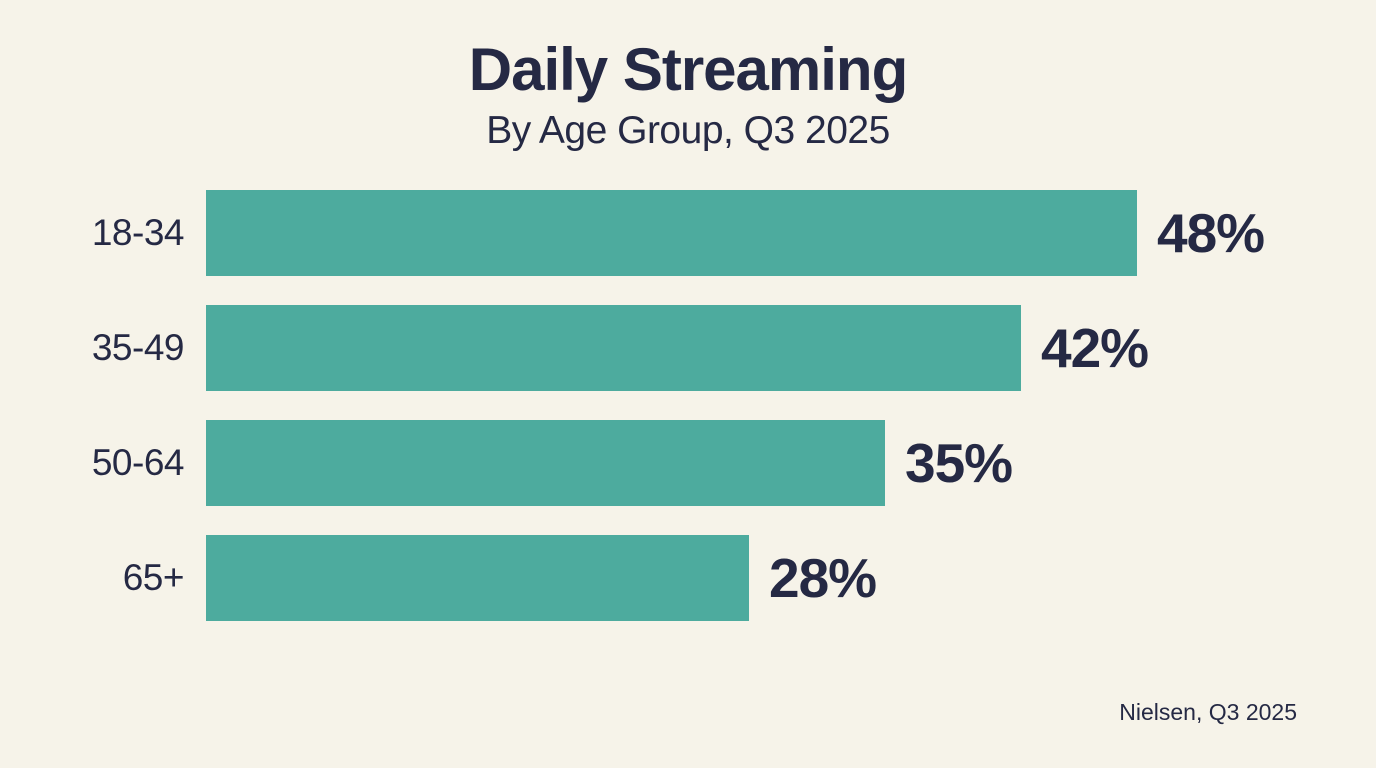  I want to click on bar-row: 50-64 35%, so click(688, 463).